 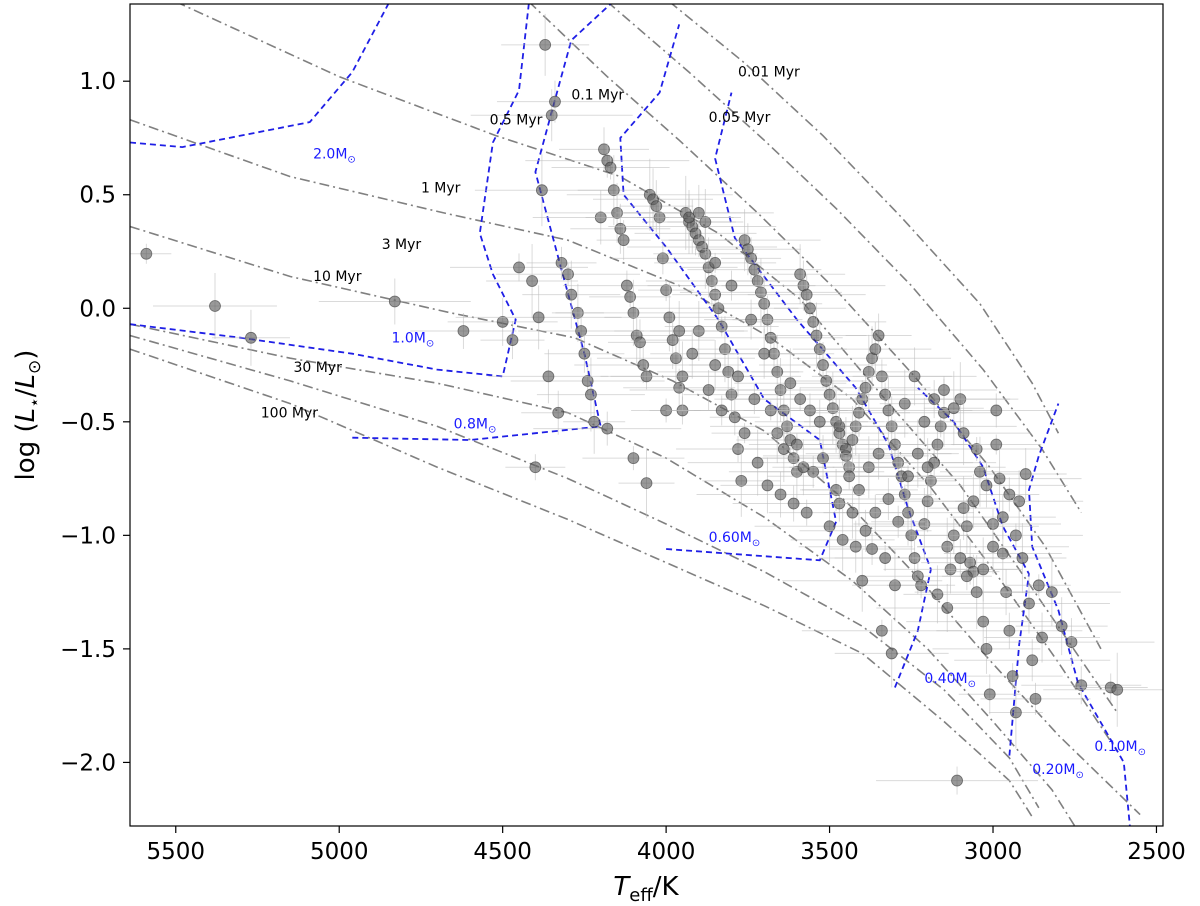 What do you see at coordinates (829, 852) in the screenshot?
I see `x-tick-label: 3500` at bounding box center [829, 852].